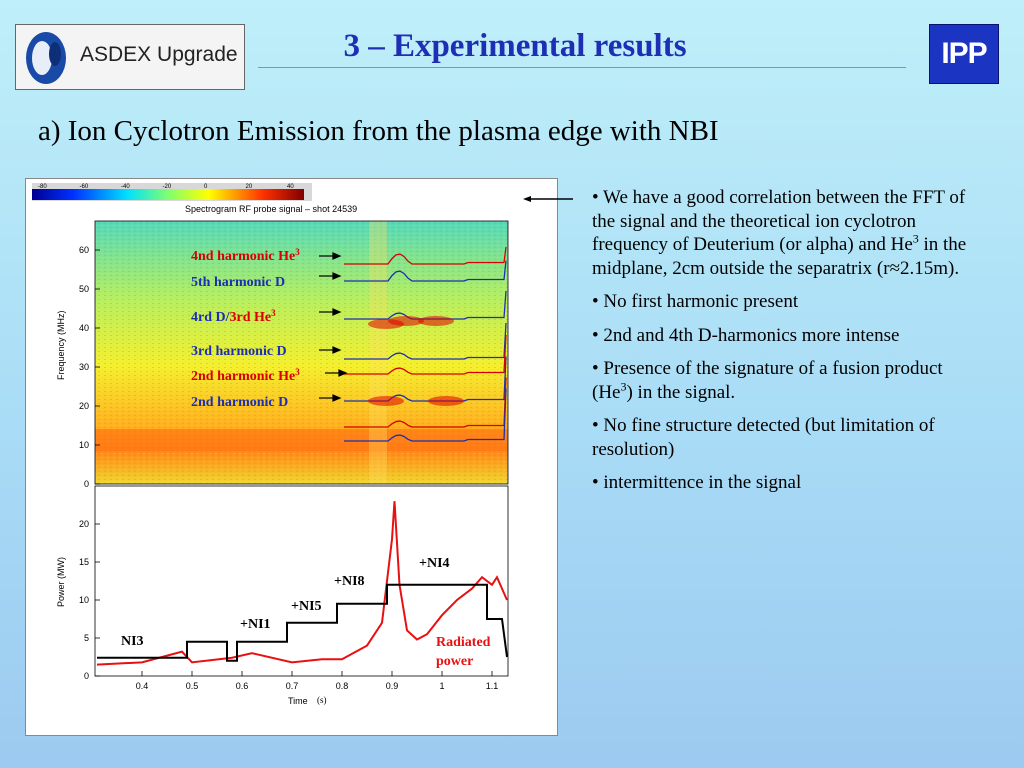  Describe the element at coordinates (233, 316) in the screenshot. I see `label-4rd-d-3rd-he3: 4rd D/3rd He3` at that location.